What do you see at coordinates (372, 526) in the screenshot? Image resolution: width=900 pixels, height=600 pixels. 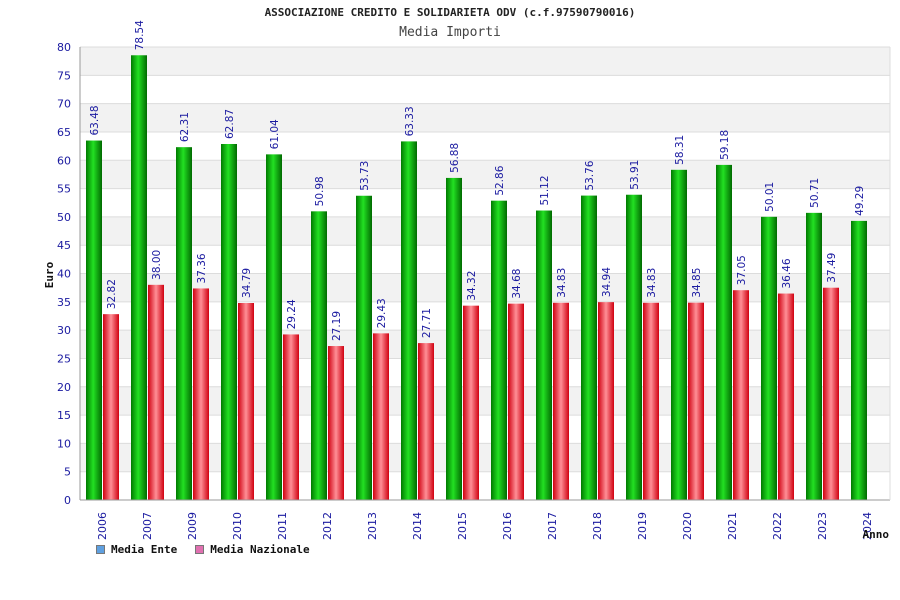 I see `x-tick-label: 2013` at bounding box center [372, 526].